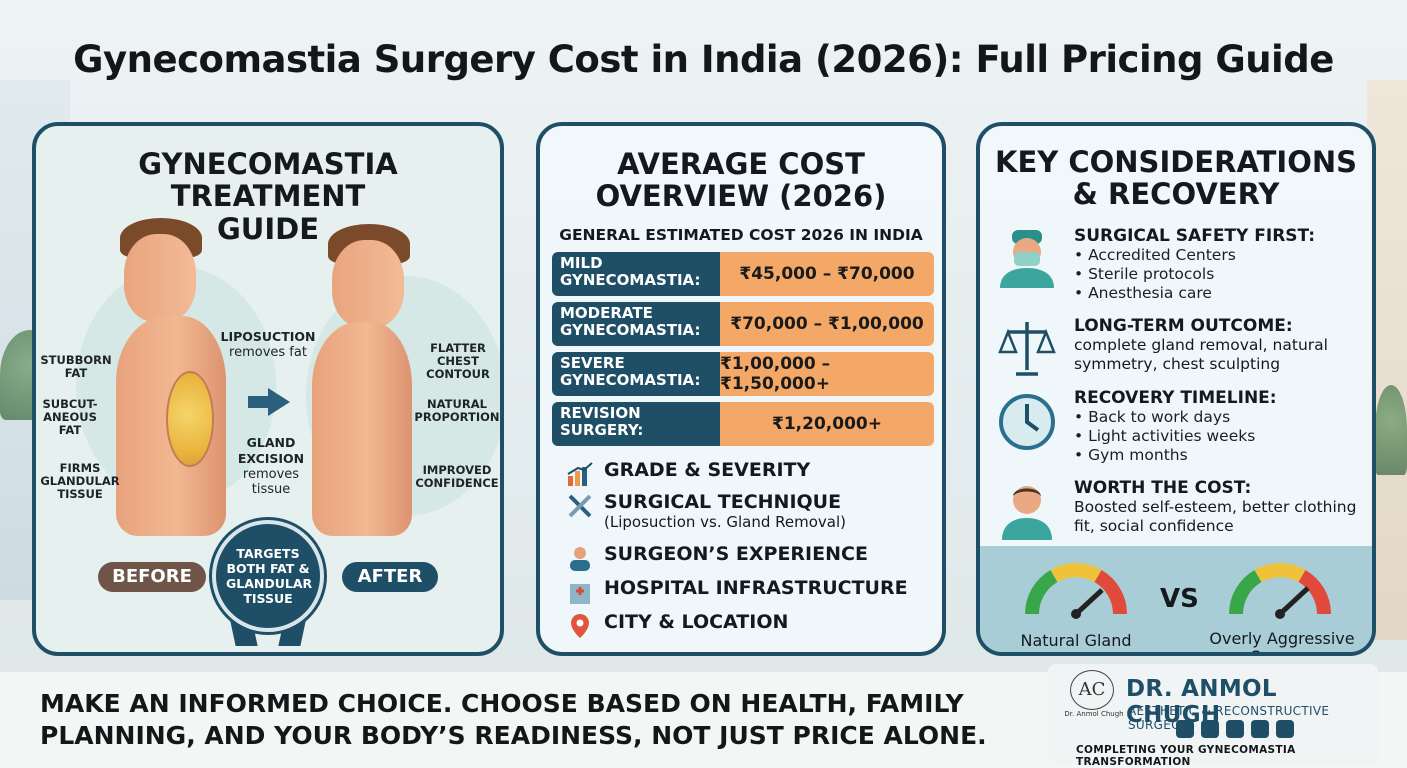 This screenshot has height=768, width=1407. Describe the element at coordinates (457, 411) in the screenshot. I see `natural-proportion-label: NATURAL PROPORTION` at that location.